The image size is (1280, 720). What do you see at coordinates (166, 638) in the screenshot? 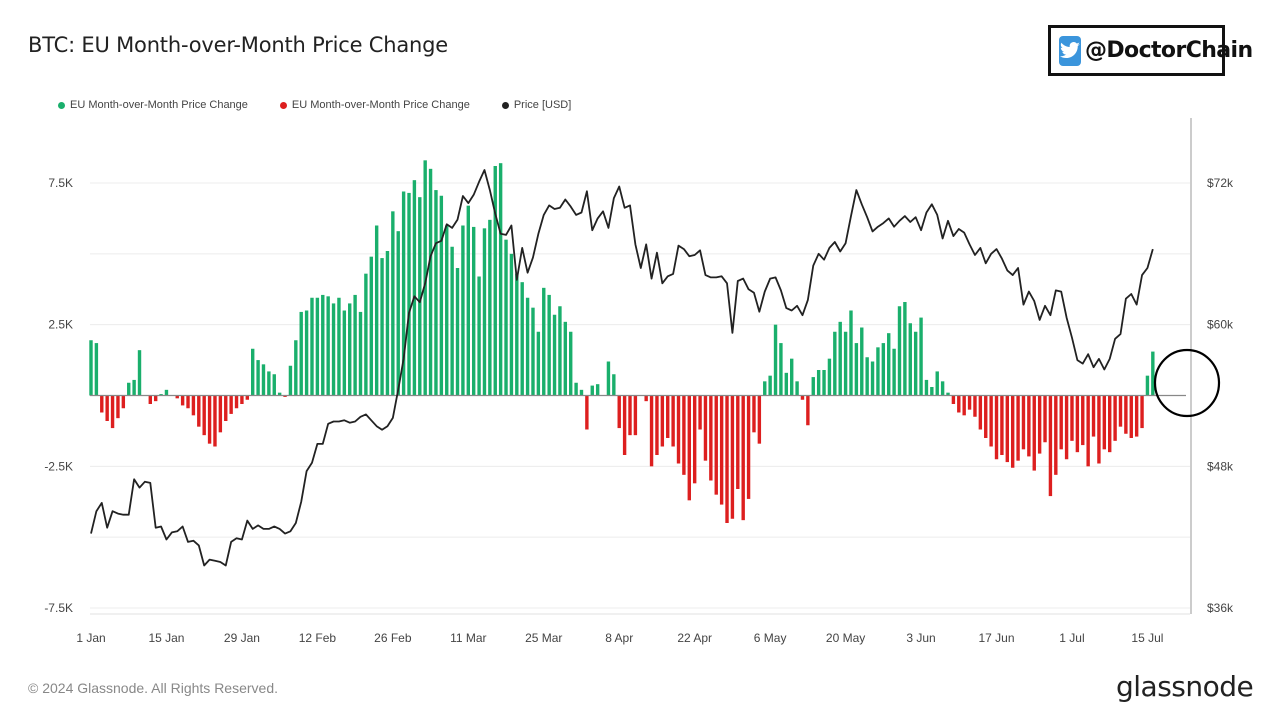
I see `x-tick-label: 15 Jan` at bounding box center [166, 638].